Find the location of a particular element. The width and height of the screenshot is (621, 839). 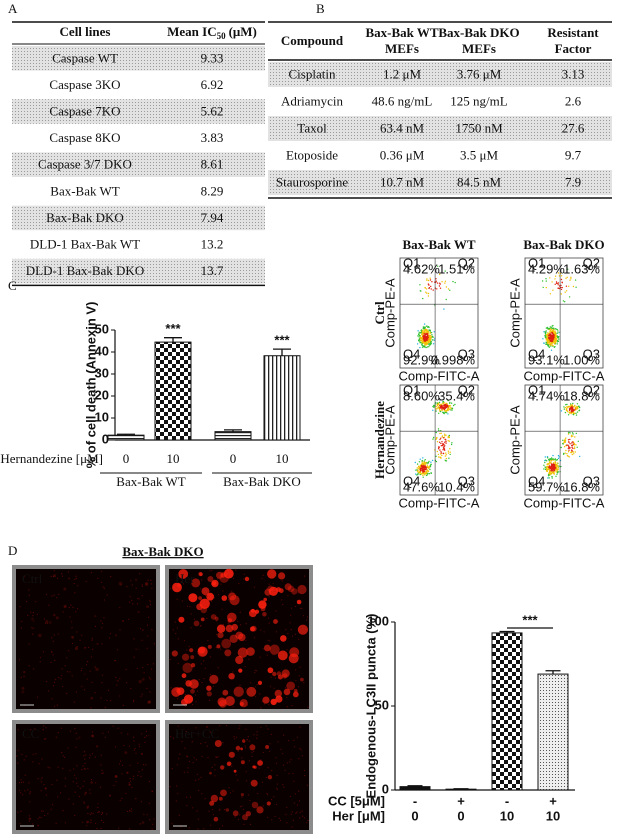

table-cell: 5.62 is located at coordinates (212, 110).